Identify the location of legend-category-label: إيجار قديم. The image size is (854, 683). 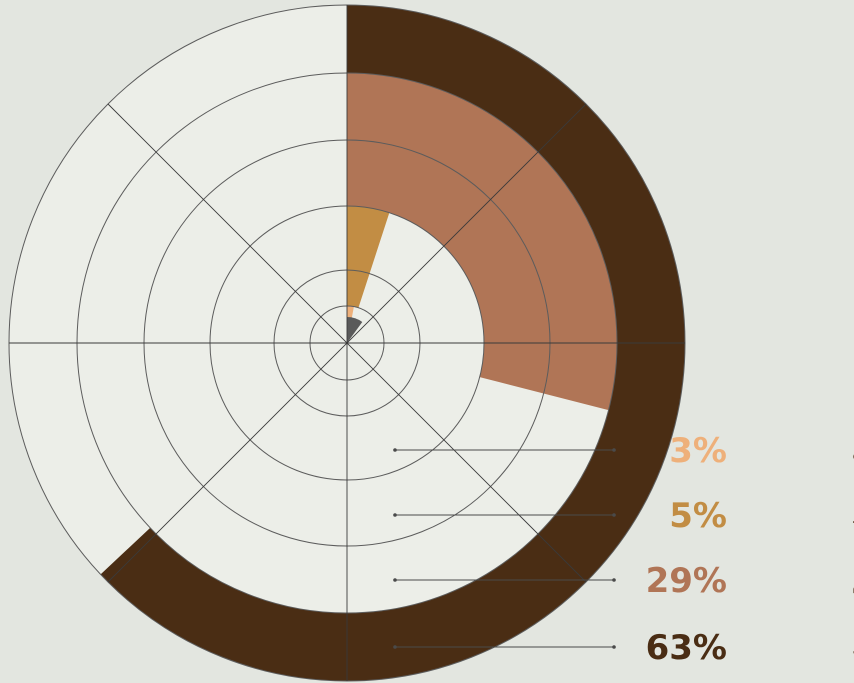
(853, 581).